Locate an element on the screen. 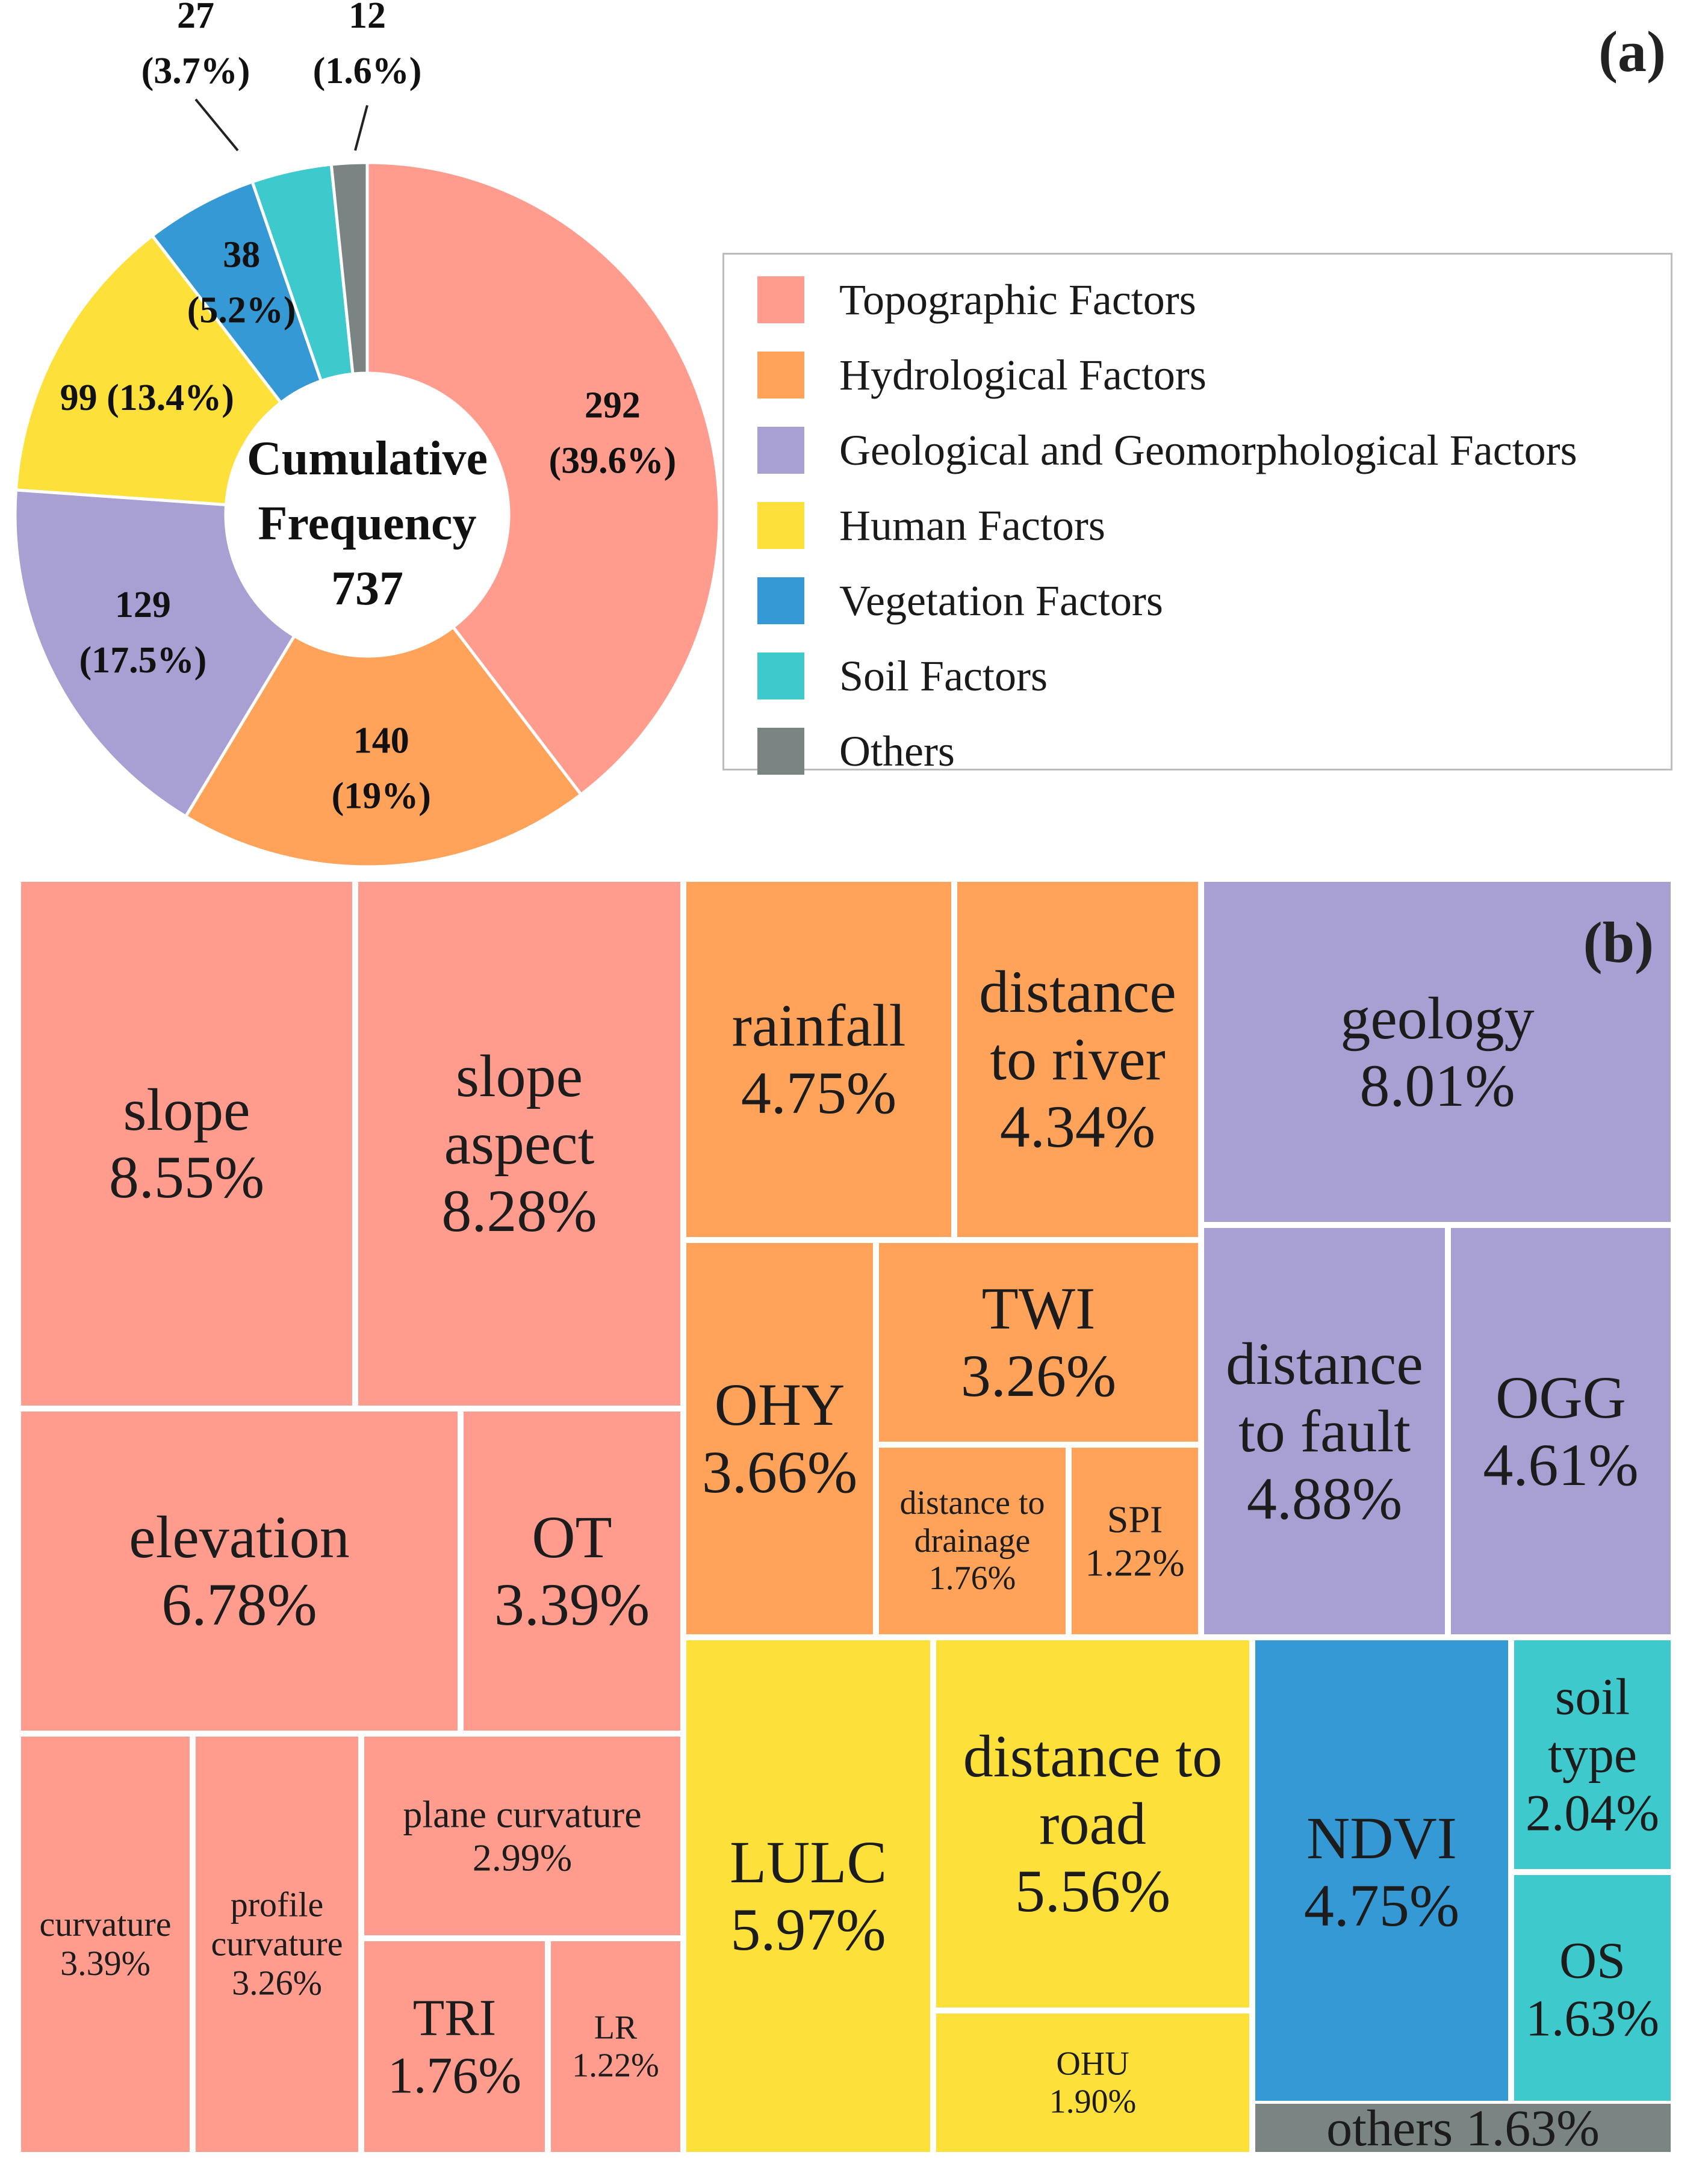 The image size is (1708, 2167). treemap-tile: distance to road 5.56% is located at coordinates (1092, 1823).